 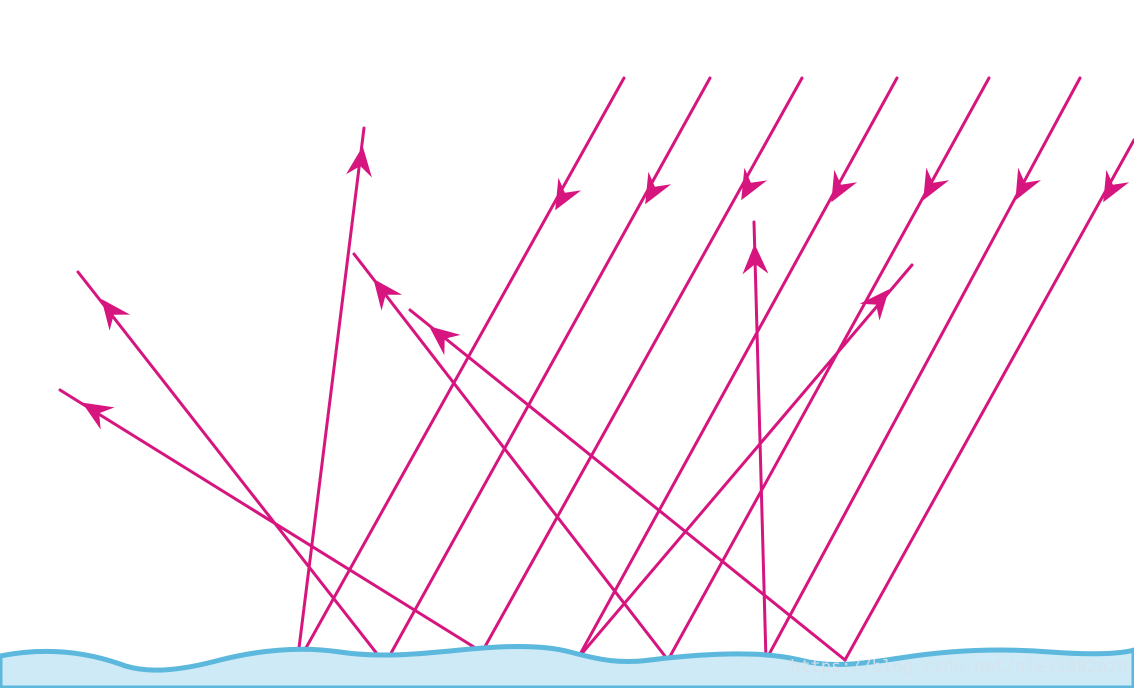 What do you see at coordinates (959, 667) in the screenshot?
I see `watermark-text: https://blog.csdn.net/alex1992azh` at bounding box center [959, 667].